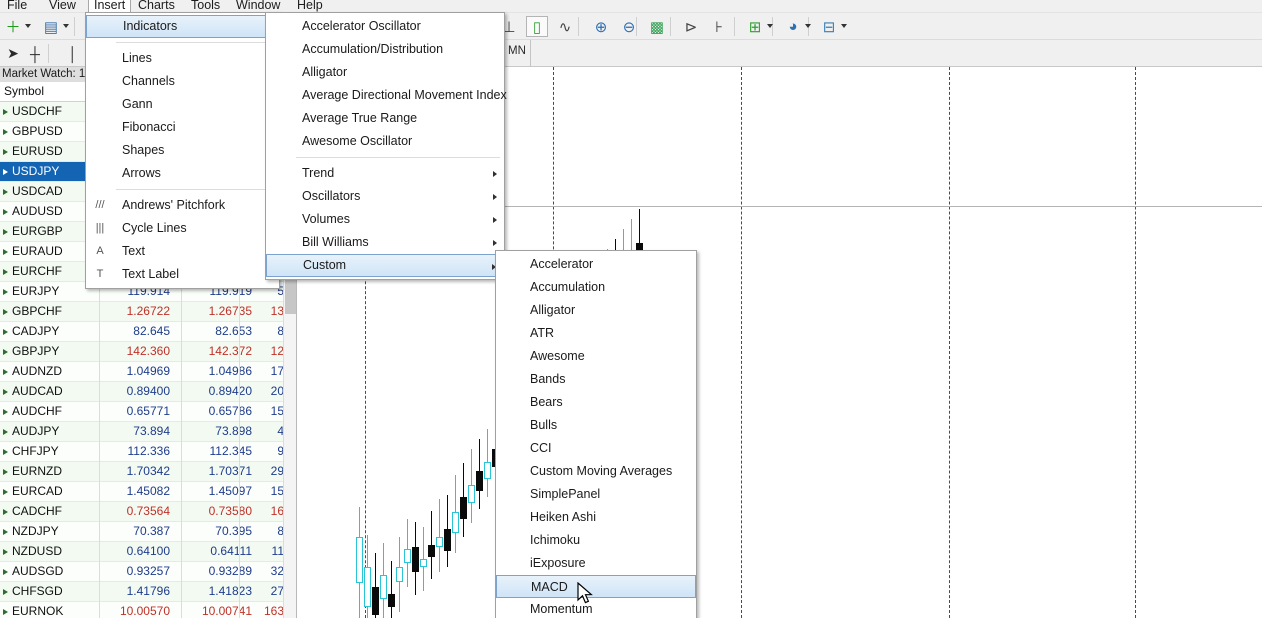 Image resolution: width=1262 pixels, height=618 pixels. What do you see at coordinates (182, 205) in the screenshot?
I see `menu-item-andrews-pitchfork: /// Andrews' Pitchfork` at bounding box center [182, 205].